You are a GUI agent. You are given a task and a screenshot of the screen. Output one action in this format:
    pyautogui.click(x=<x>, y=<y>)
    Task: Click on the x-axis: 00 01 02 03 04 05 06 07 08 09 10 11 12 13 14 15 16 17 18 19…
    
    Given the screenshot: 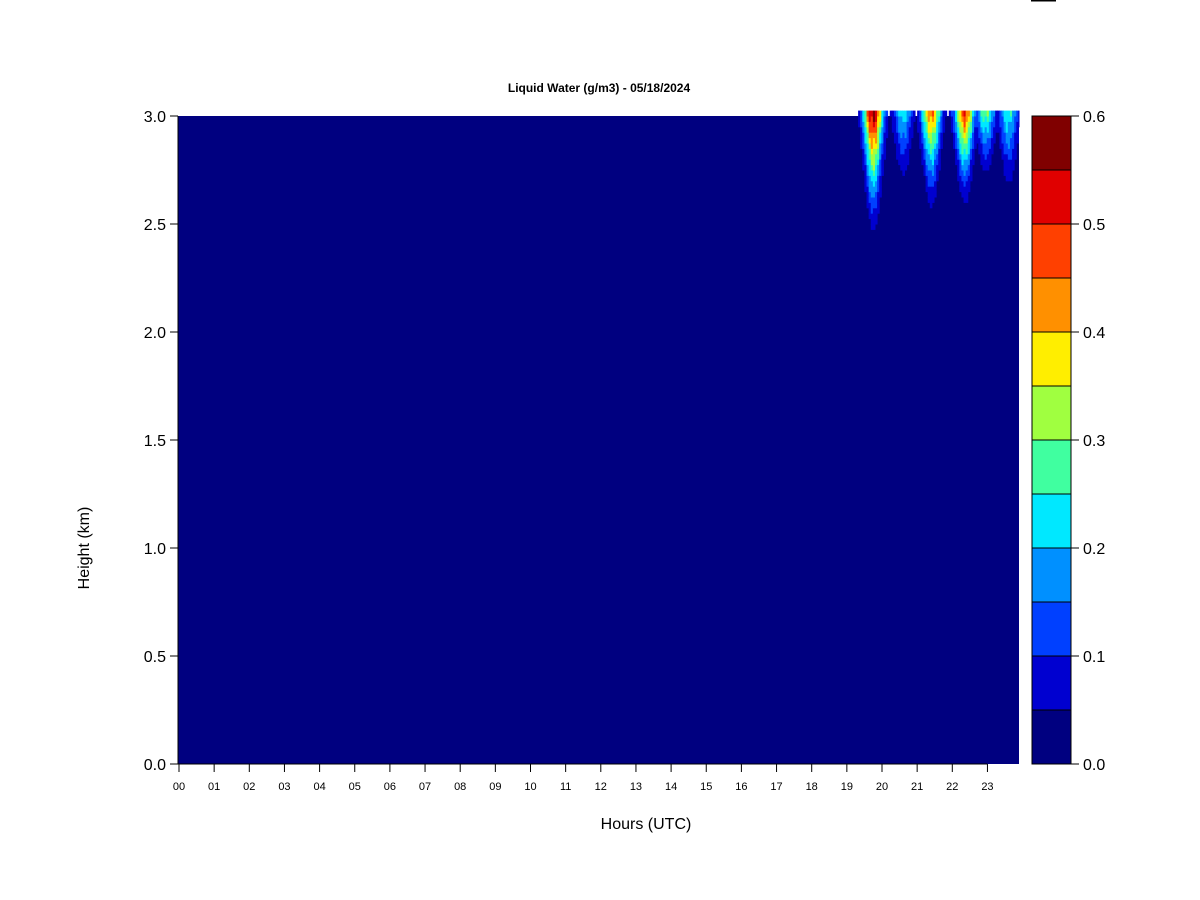 What is the action you would take?
    pyautogui.click(x=583, y=778)
    